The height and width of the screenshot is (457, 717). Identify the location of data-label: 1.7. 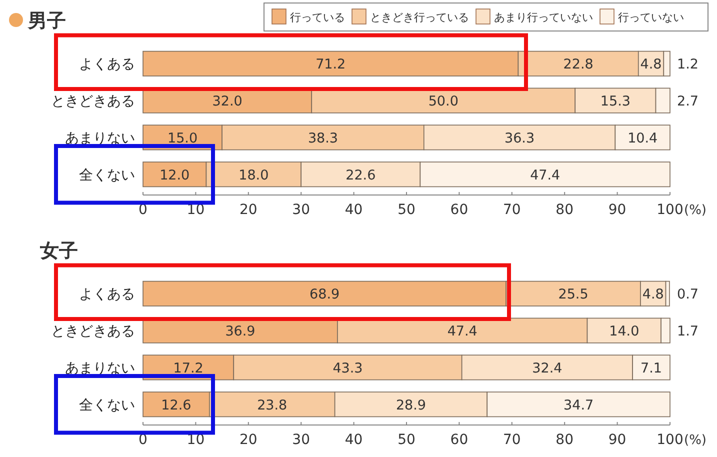
(687, 332).